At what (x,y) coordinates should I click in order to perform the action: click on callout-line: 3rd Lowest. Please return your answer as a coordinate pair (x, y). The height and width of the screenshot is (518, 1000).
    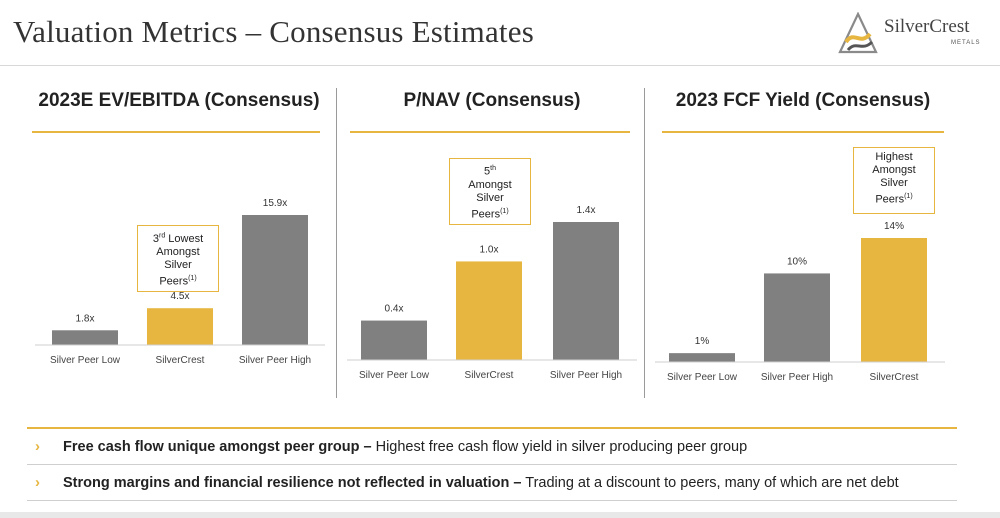
    Looking at the image, I should click on (178, 238).